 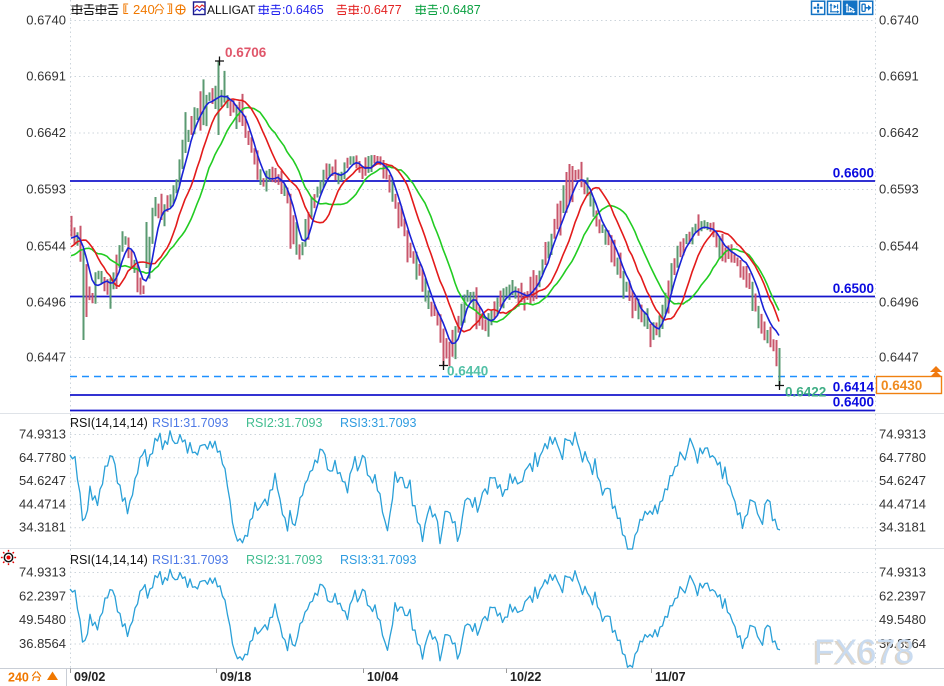 What do you see at coordinates (382, 677) in the screenshot?
I see `svg-text: 10/04` at bounding box center [382, 677].